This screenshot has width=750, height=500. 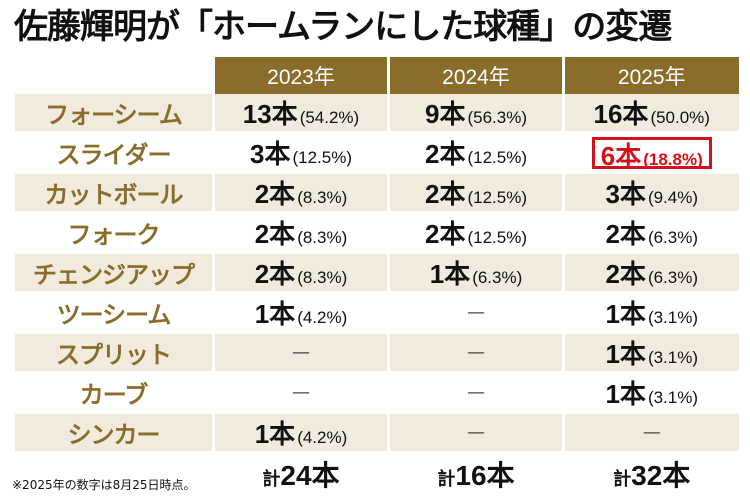 I want to click on pitch-type-label: シンカー, so click(x=113, y=433).